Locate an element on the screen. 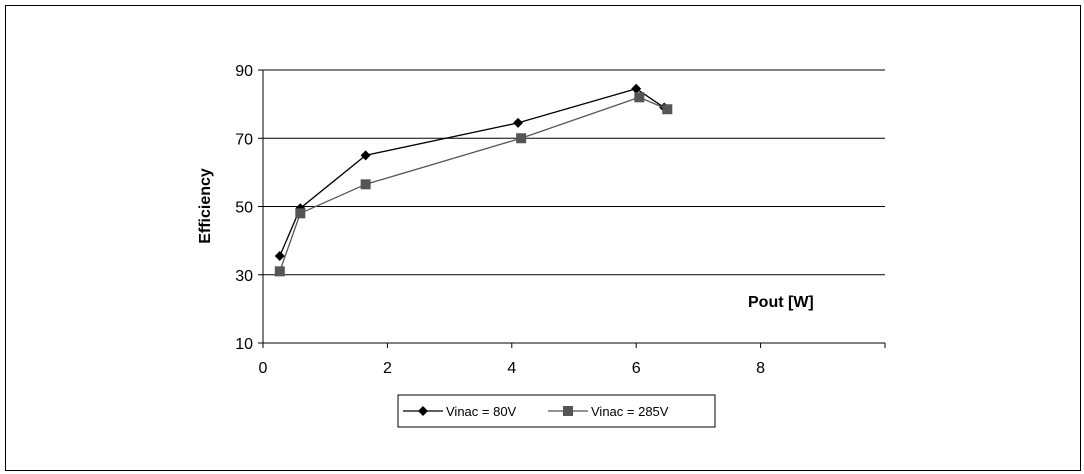 The width and height of the screenshot is (1084, 474). y-tick-label-50: 50 is located at coordinates (244, 208).